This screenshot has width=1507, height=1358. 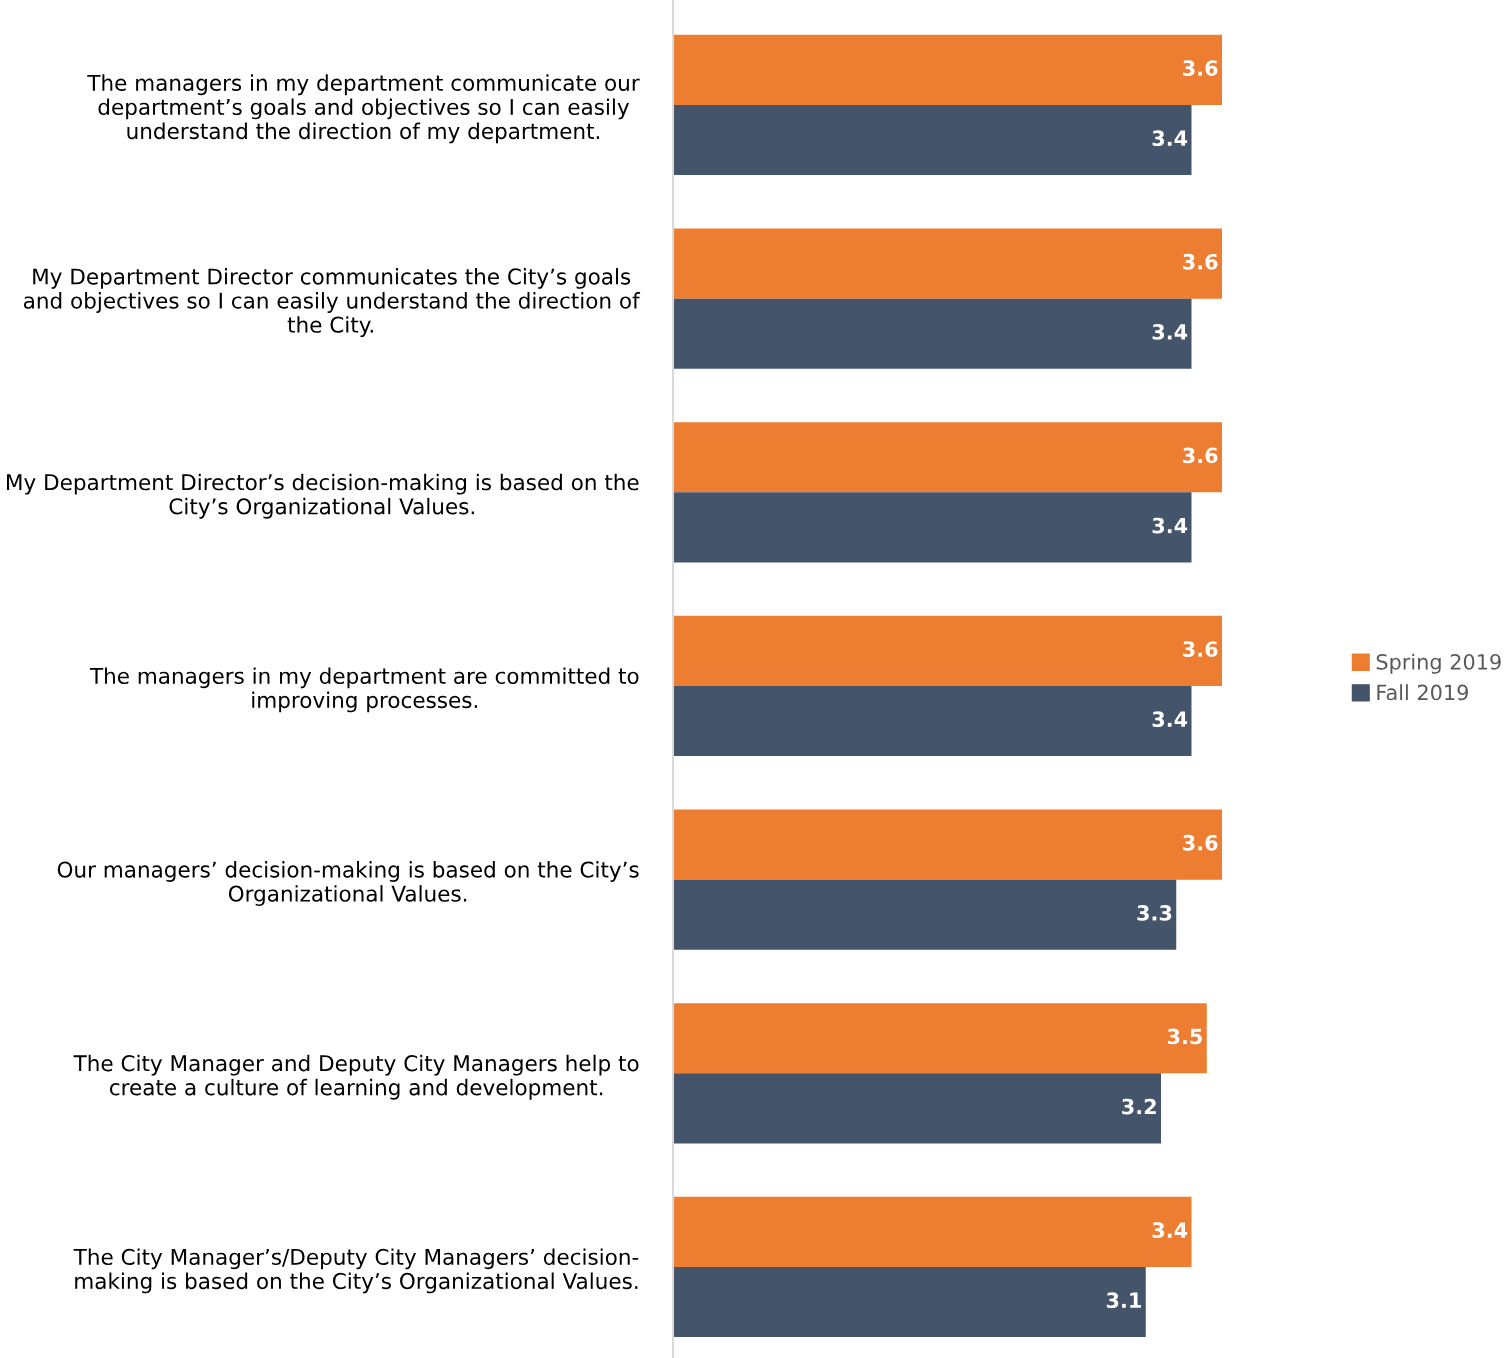 I want to click on y-tick-label: The managers in my department are committed to improving processes., so click(x=364, y=690).